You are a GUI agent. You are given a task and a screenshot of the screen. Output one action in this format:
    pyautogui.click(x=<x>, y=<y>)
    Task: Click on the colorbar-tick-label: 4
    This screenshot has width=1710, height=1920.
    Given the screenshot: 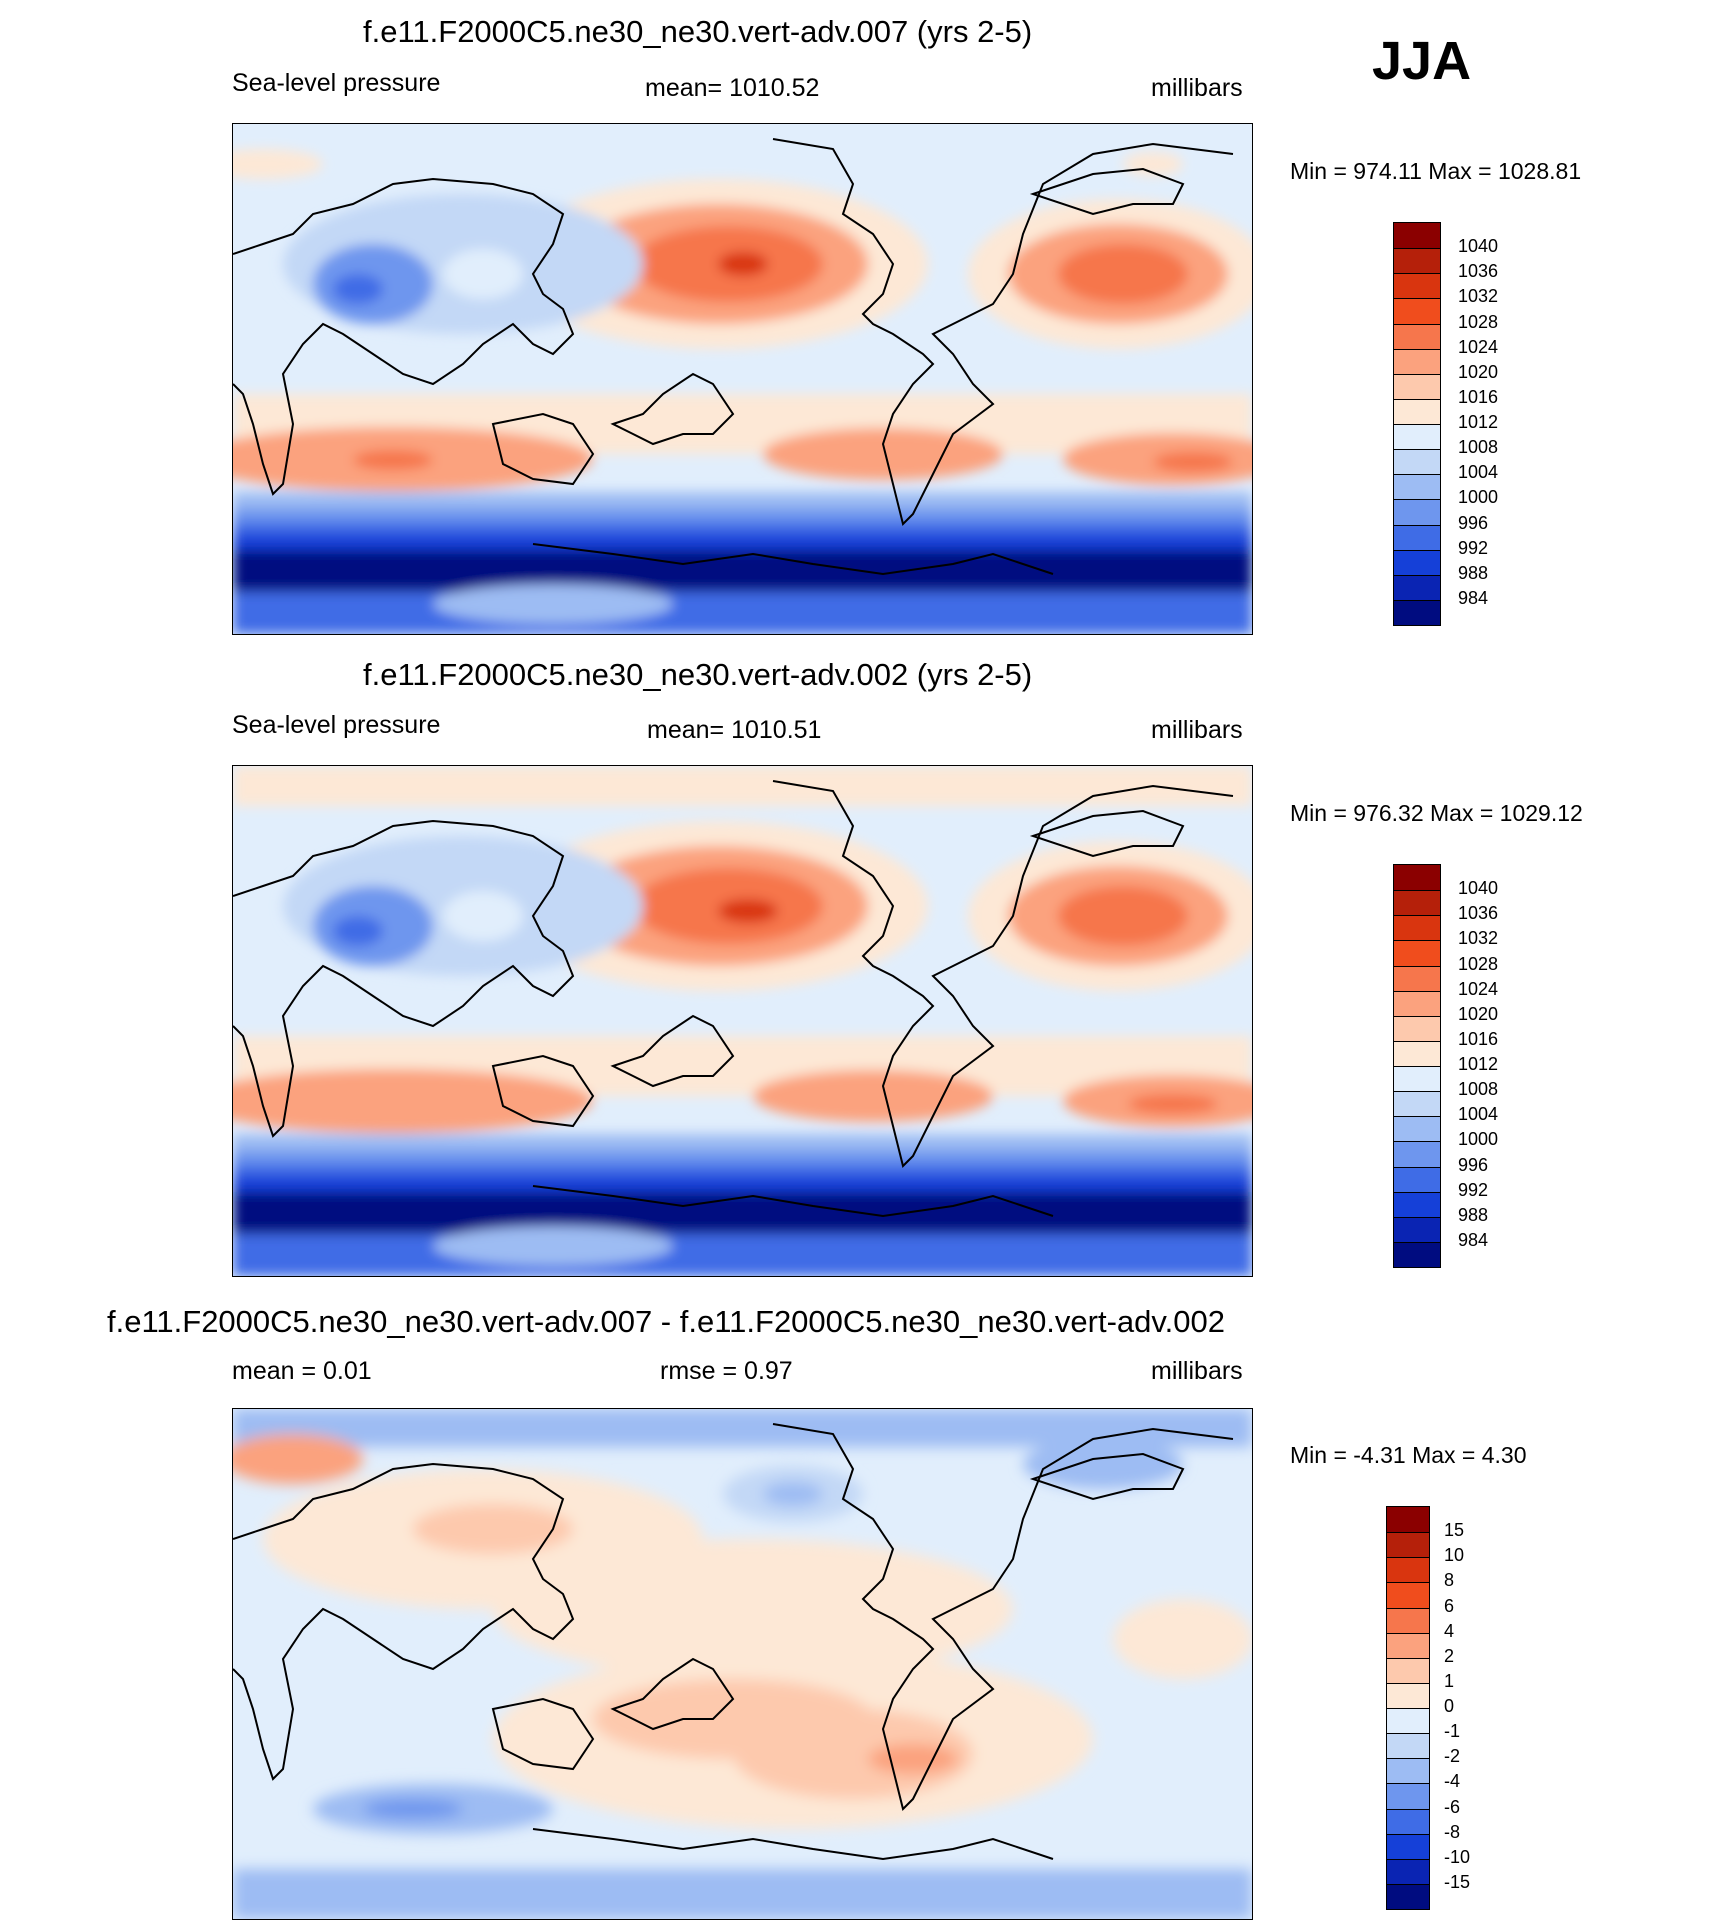 What is the action you would take?
    pyautogui.click(x=1449, y=1630)
    